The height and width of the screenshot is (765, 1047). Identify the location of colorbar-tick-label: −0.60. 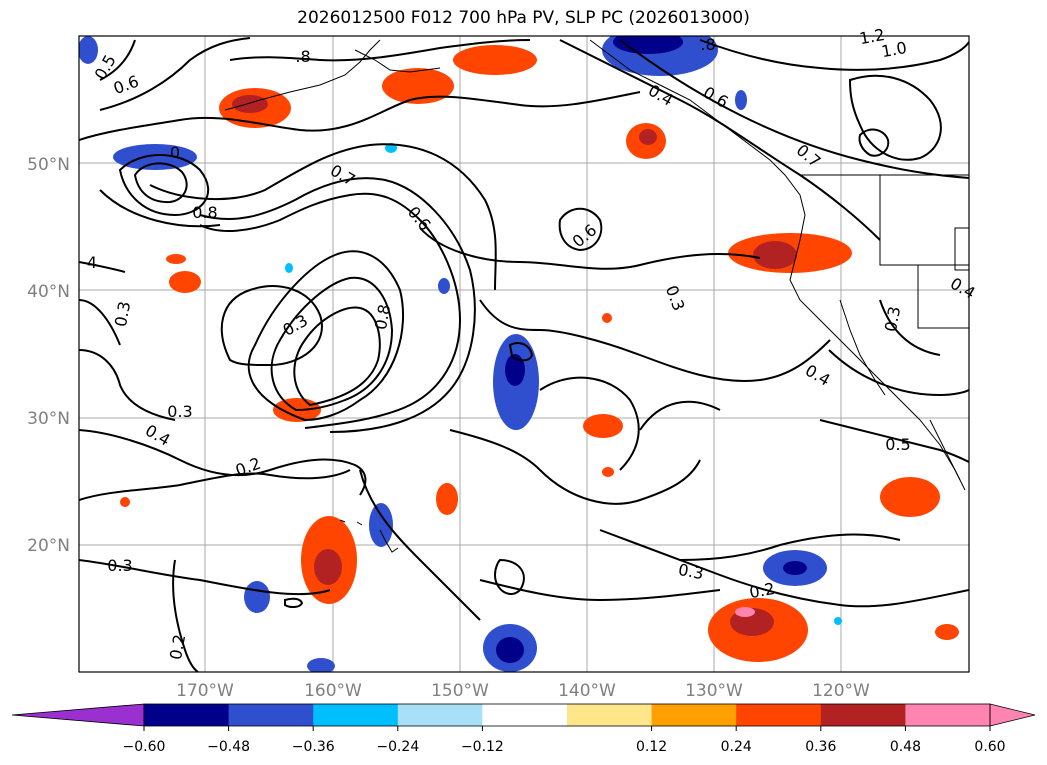
(144, 747).